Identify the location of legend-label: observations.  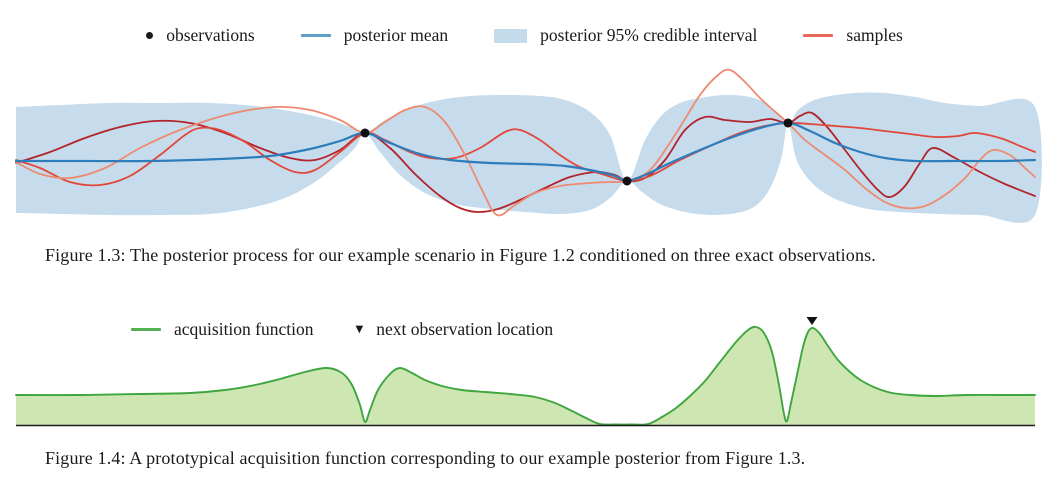
(210, 35).